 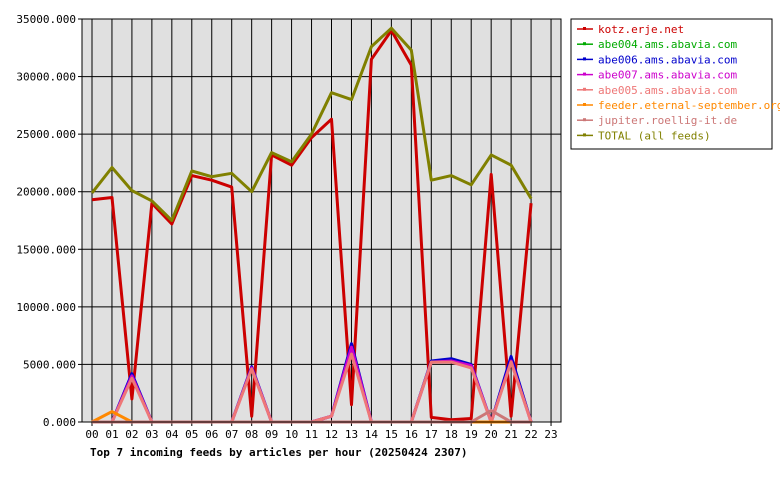 What do you see at coordinates (191, 434) in the screenshot?
I see `x-tick-label: 05` at bounding box center [191, 434].